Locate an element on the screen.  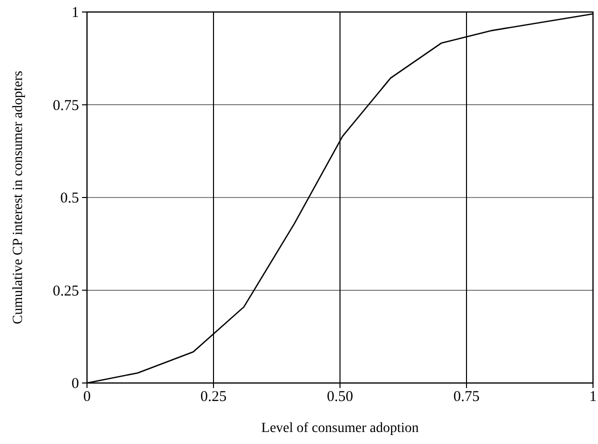
x-axis-title: Level of consumer adoption is located at coordinates (340, 428).